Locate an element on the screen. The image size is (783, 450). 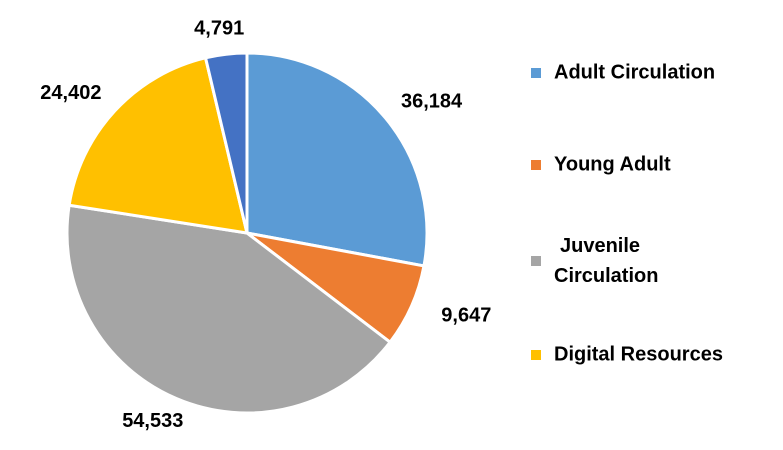
data-label: 9,647 is located at coordinates (466, 315).